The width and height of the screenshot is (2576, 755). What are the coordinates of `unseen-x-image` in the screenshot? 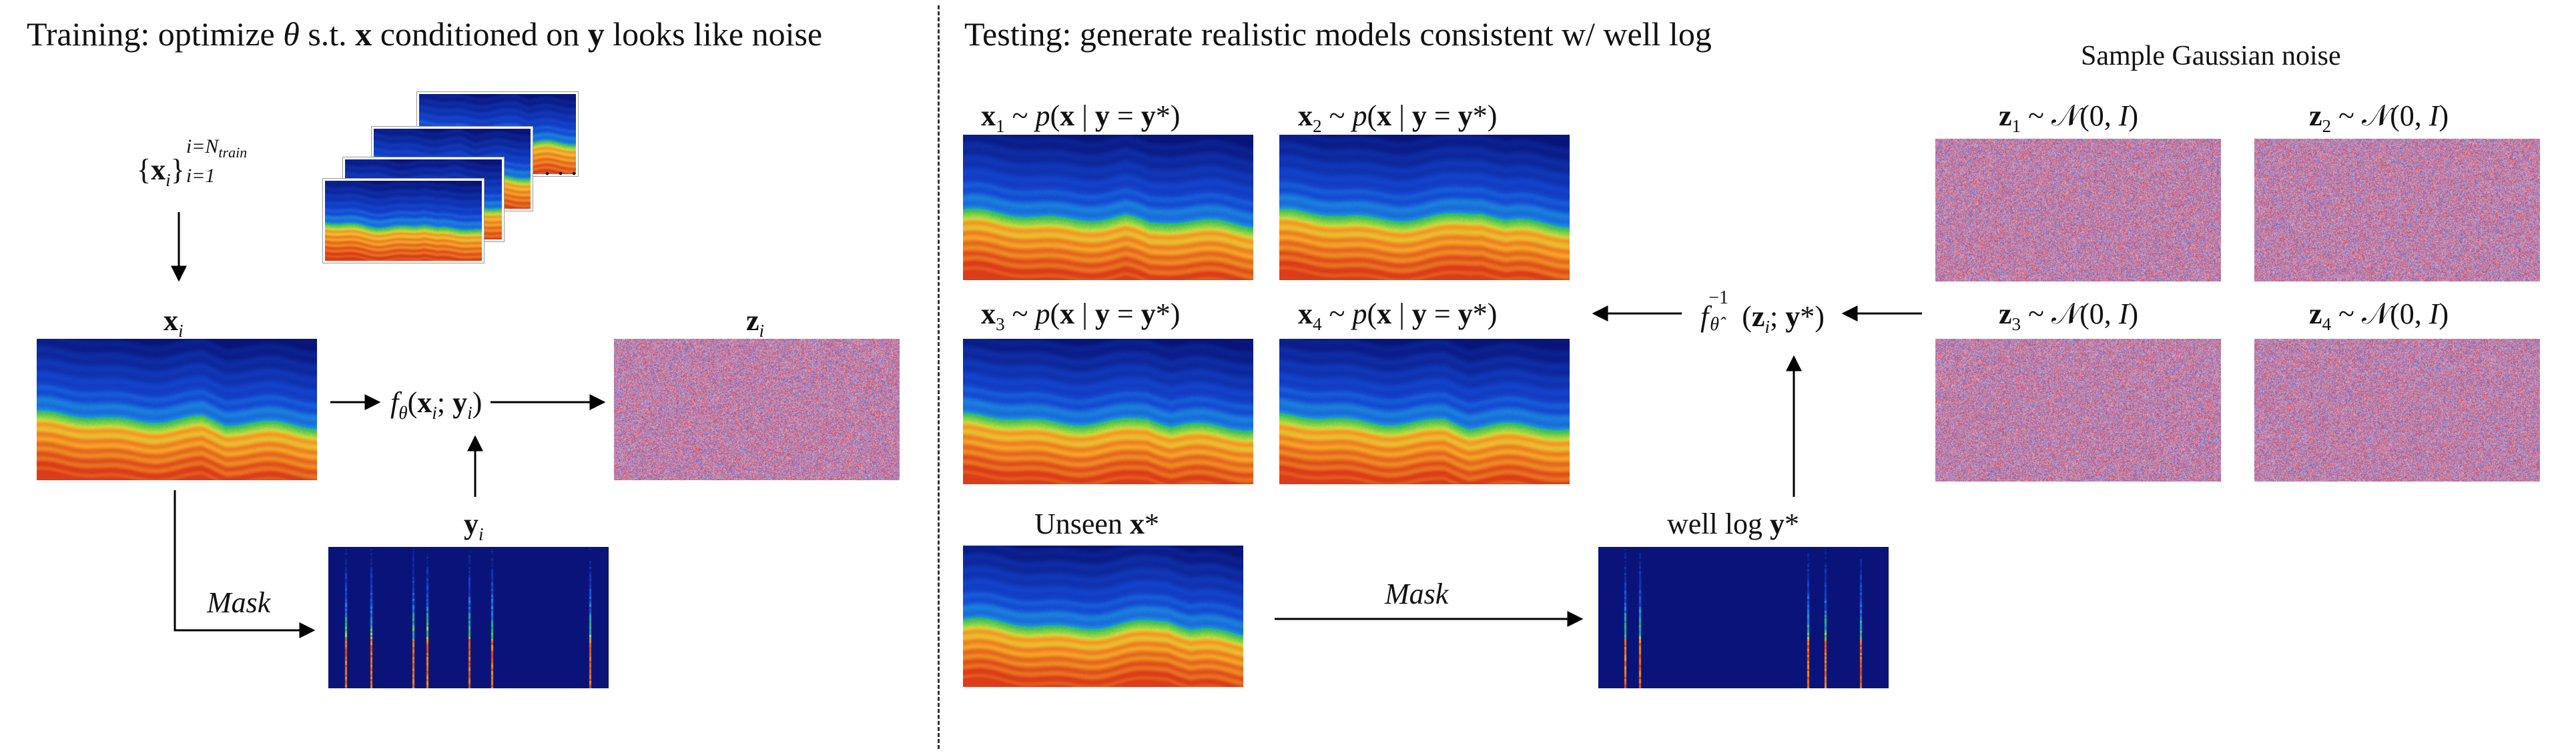 It's located at (1103, 616).